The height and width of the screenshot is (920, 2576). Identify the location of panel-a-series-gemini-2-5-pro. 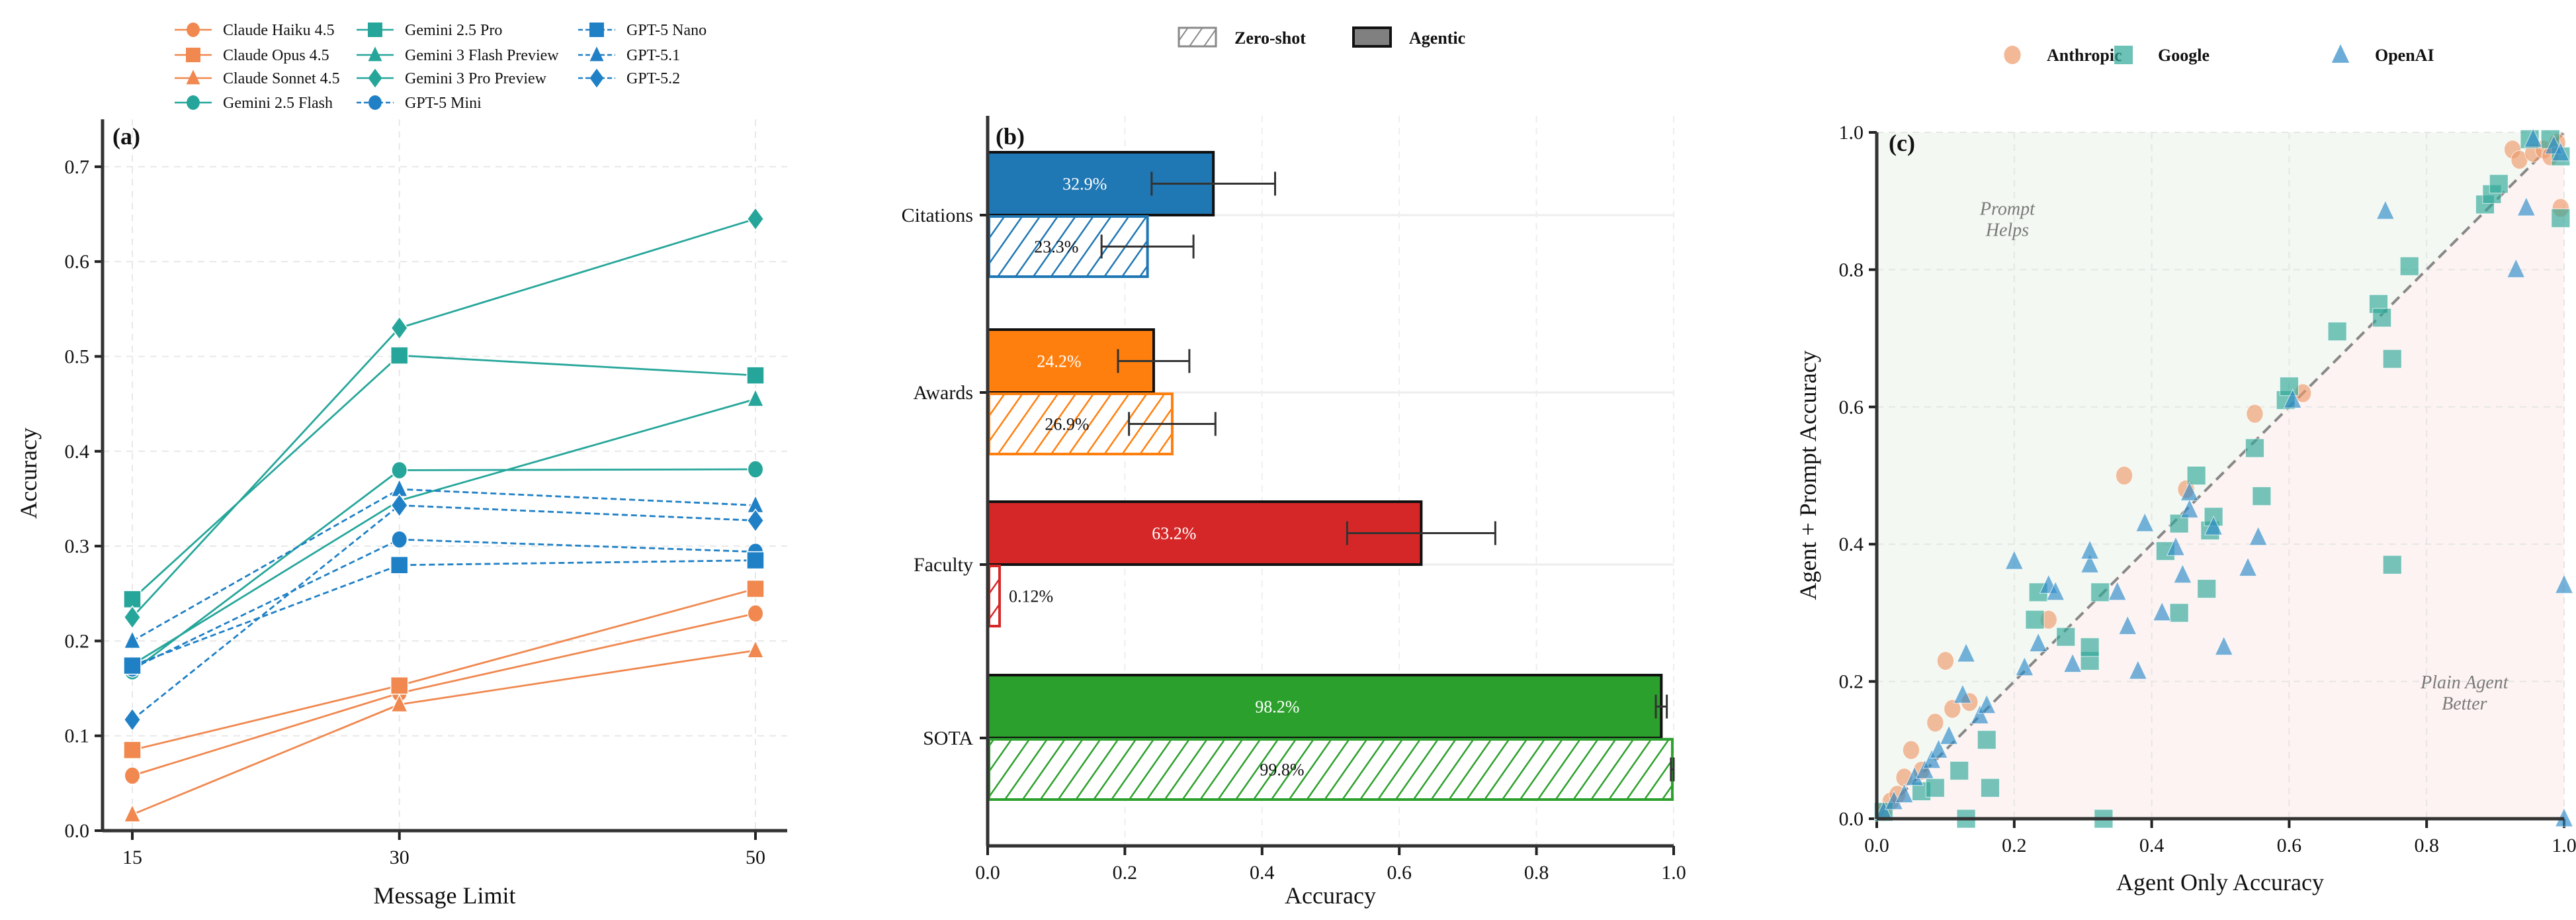
(444, 477).